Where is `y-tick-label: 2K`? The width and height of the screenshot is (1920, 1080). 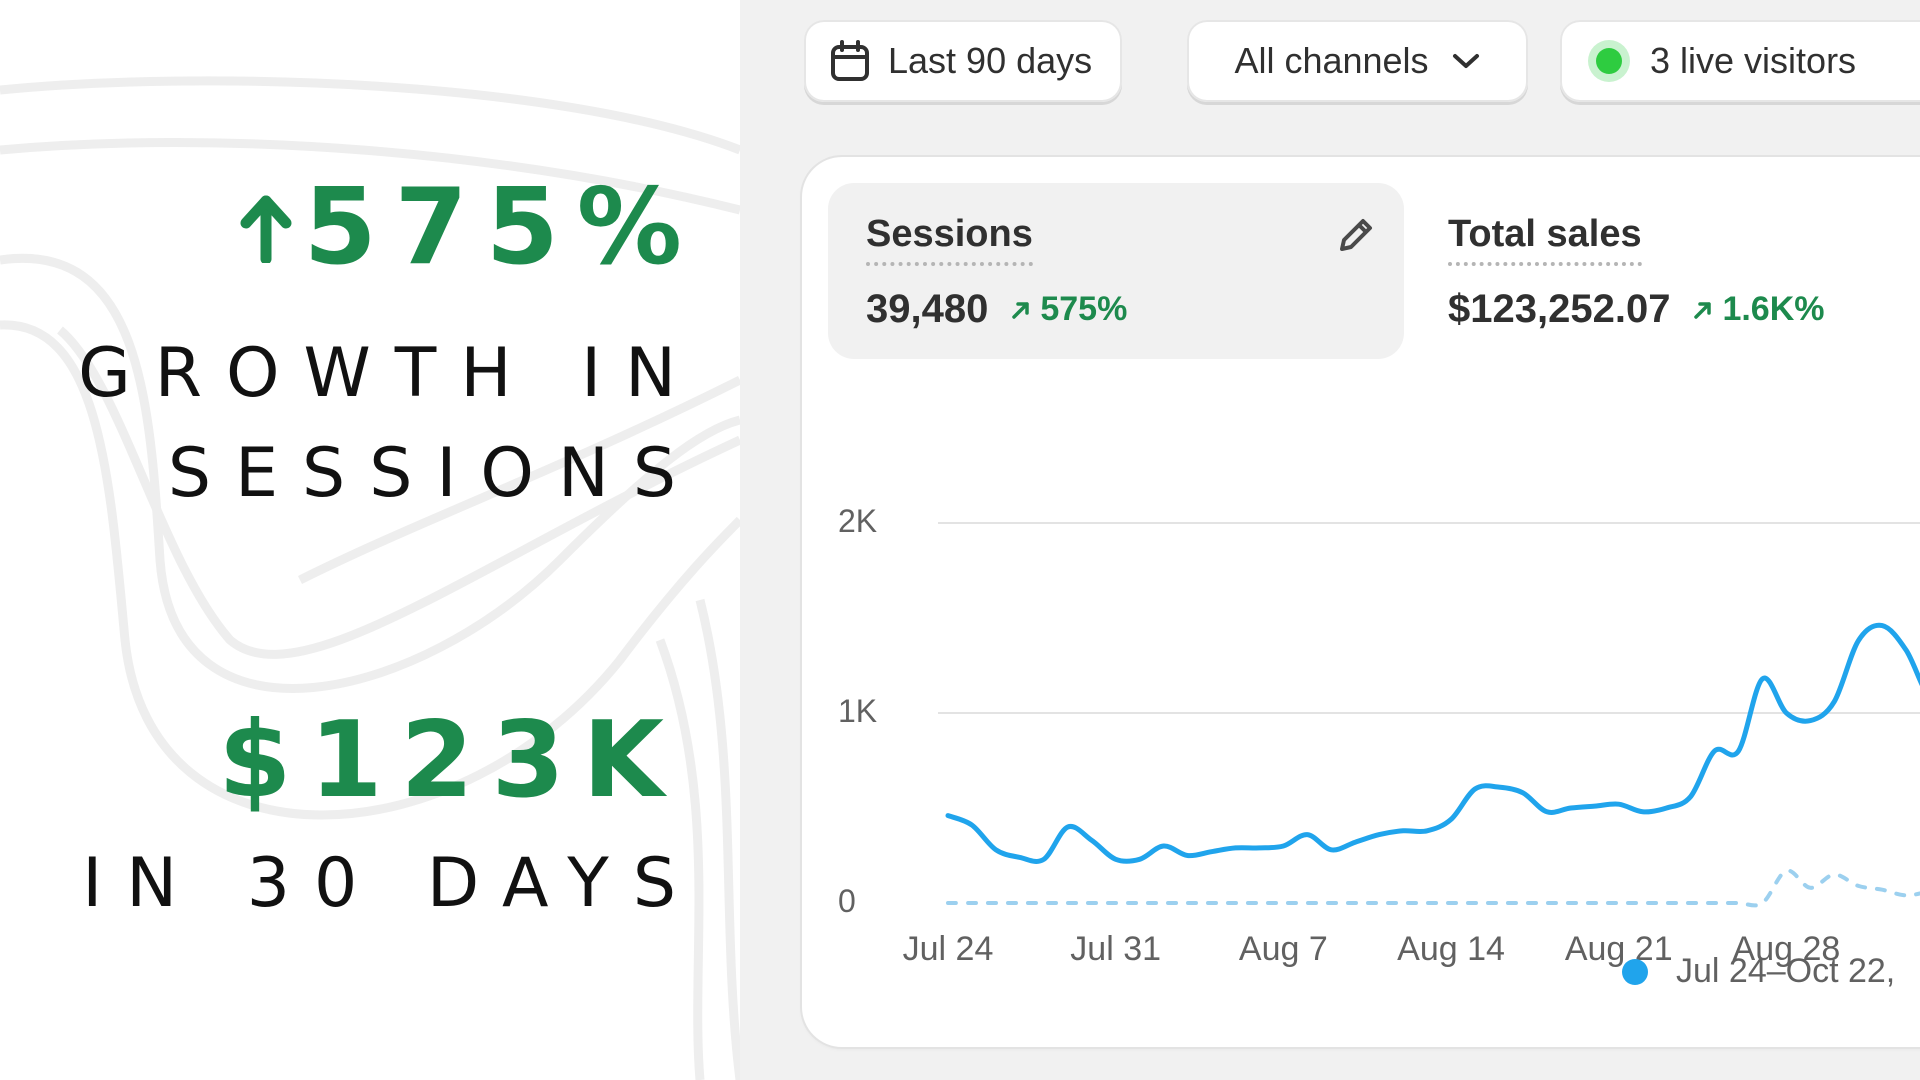 y-tick-label: 2K is located at coordinates (858, 521).